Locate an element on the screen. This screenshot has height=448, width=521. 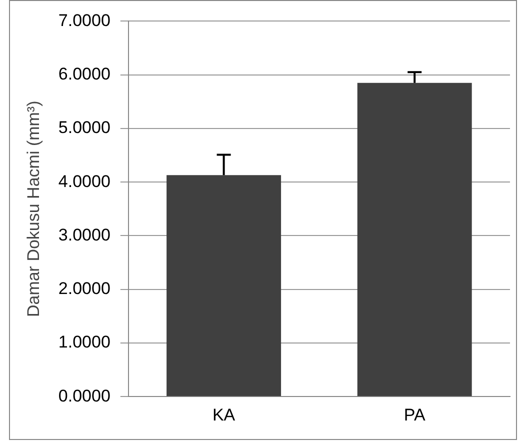
y-tick-label: 1.0000 is located at coordinates (84, 342).